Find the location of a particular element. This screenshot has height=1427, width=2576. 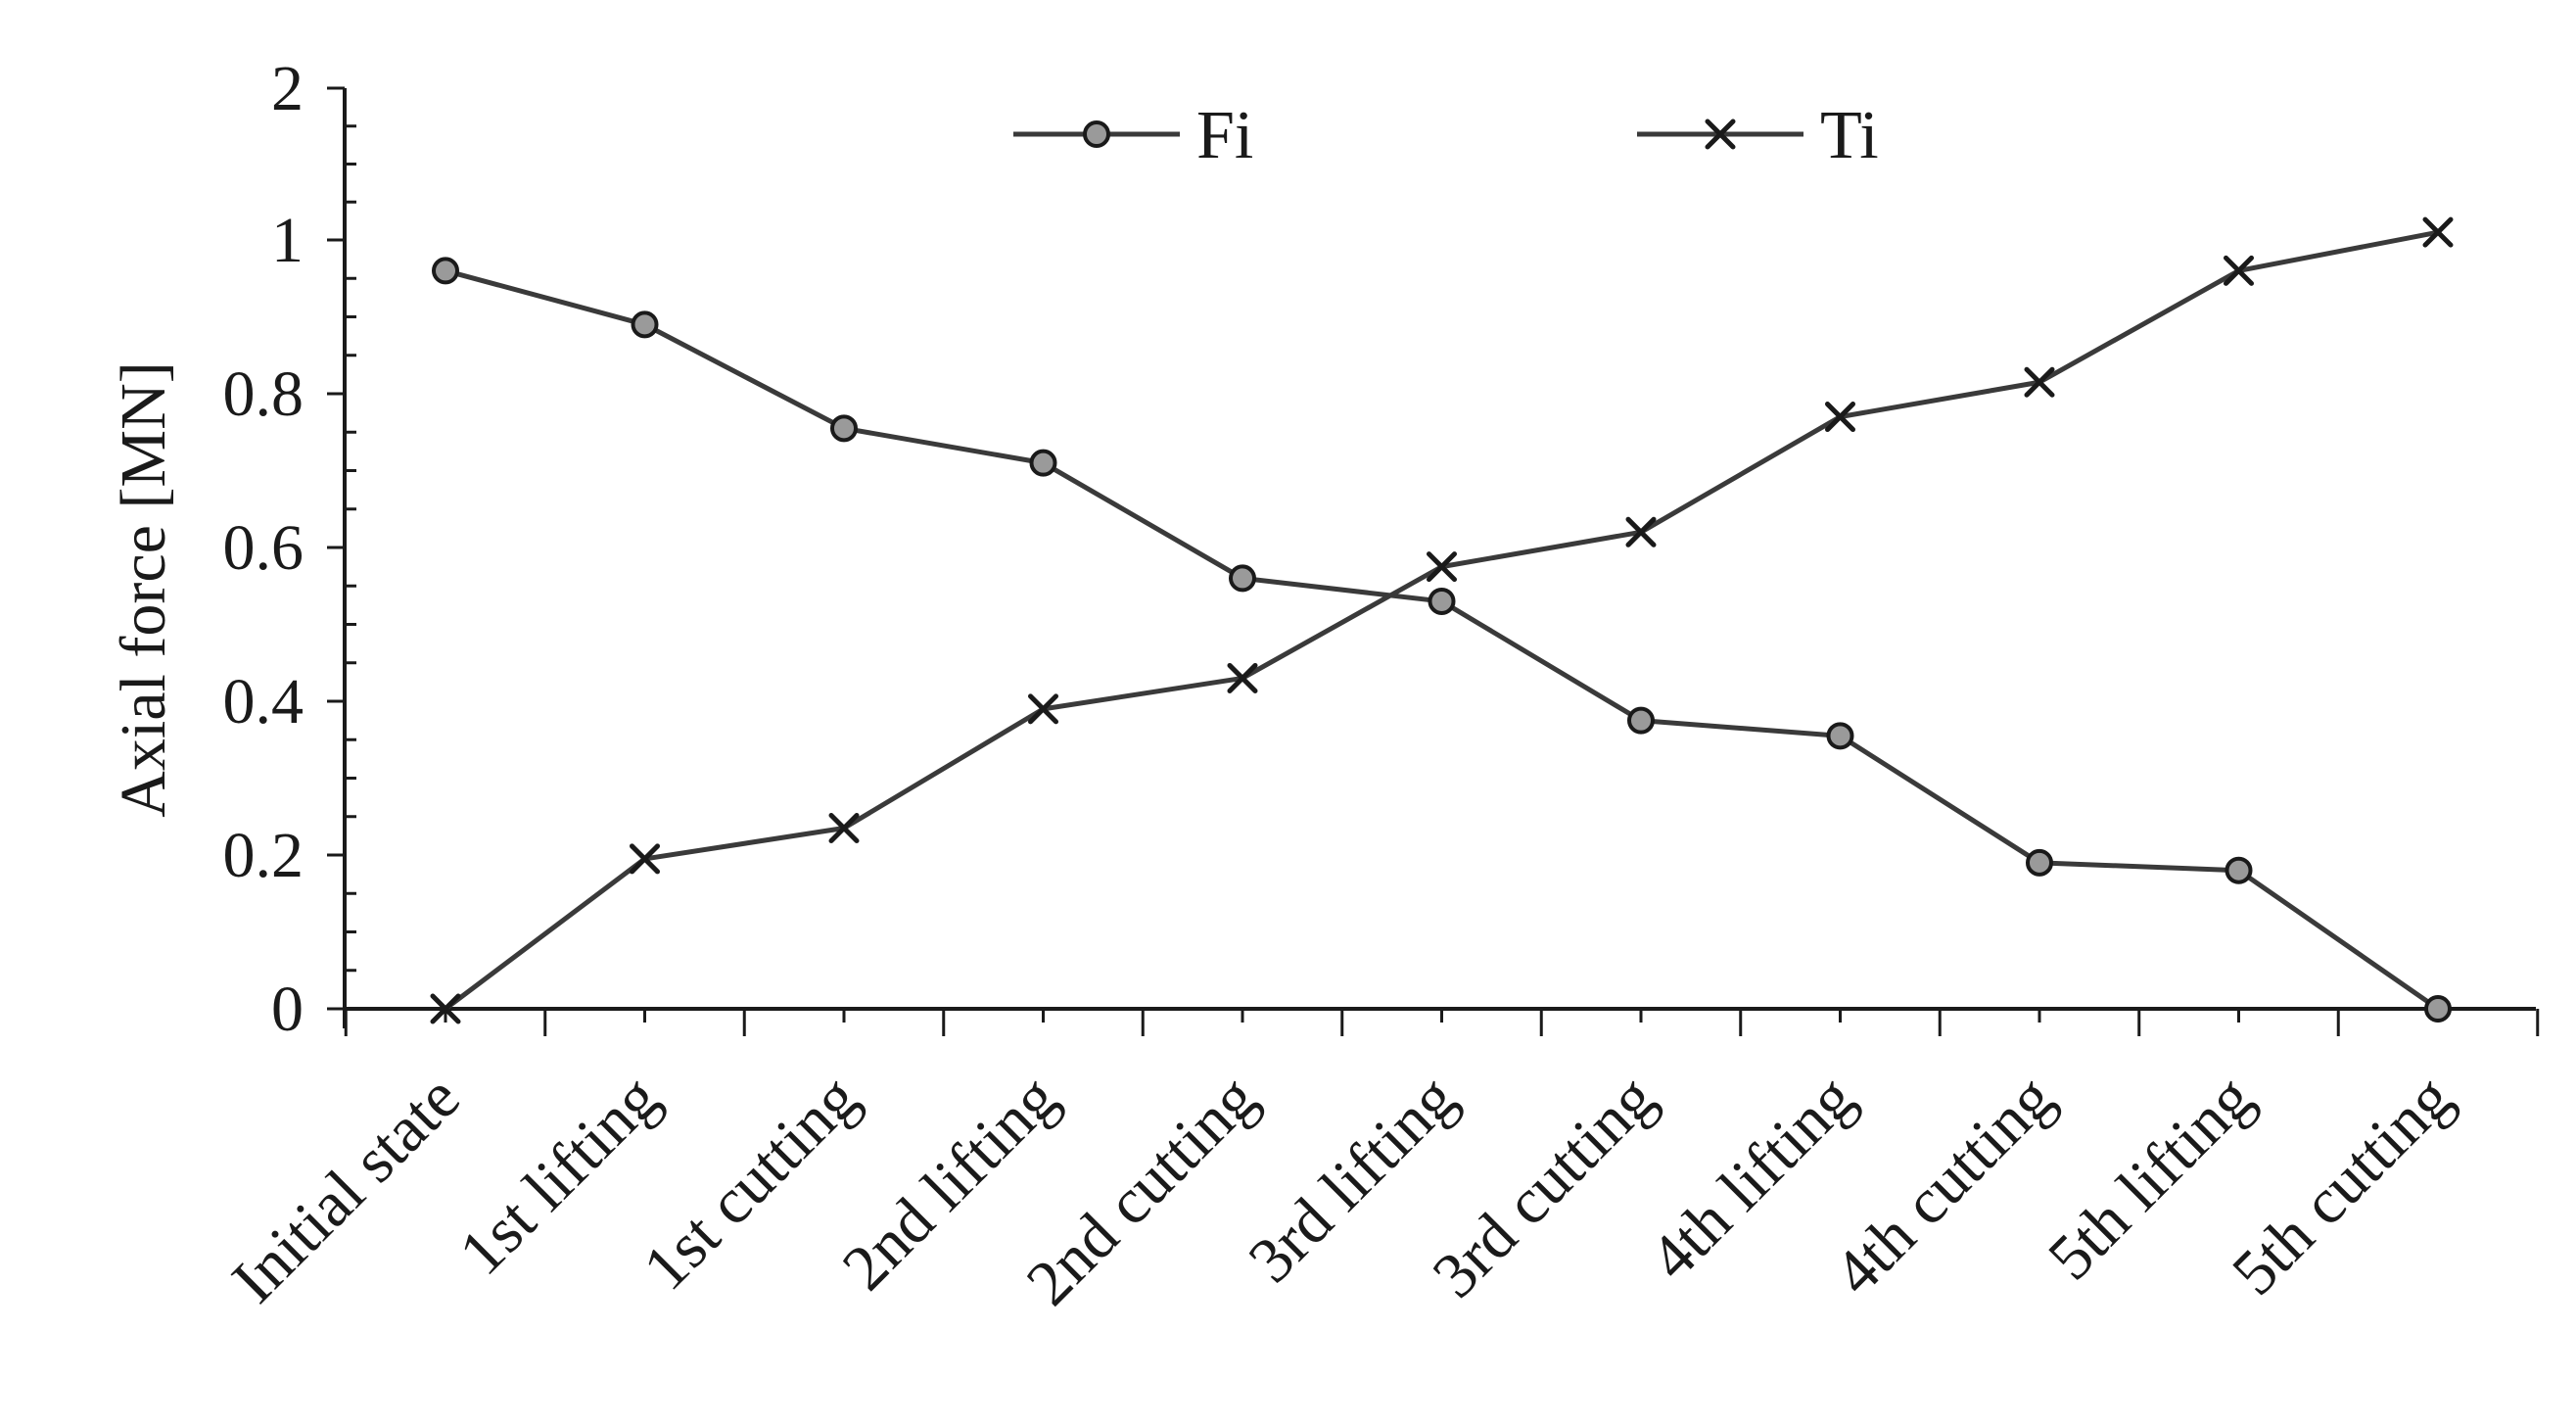

y-tick-label: 0.8 is located at coordinates (263, 394).